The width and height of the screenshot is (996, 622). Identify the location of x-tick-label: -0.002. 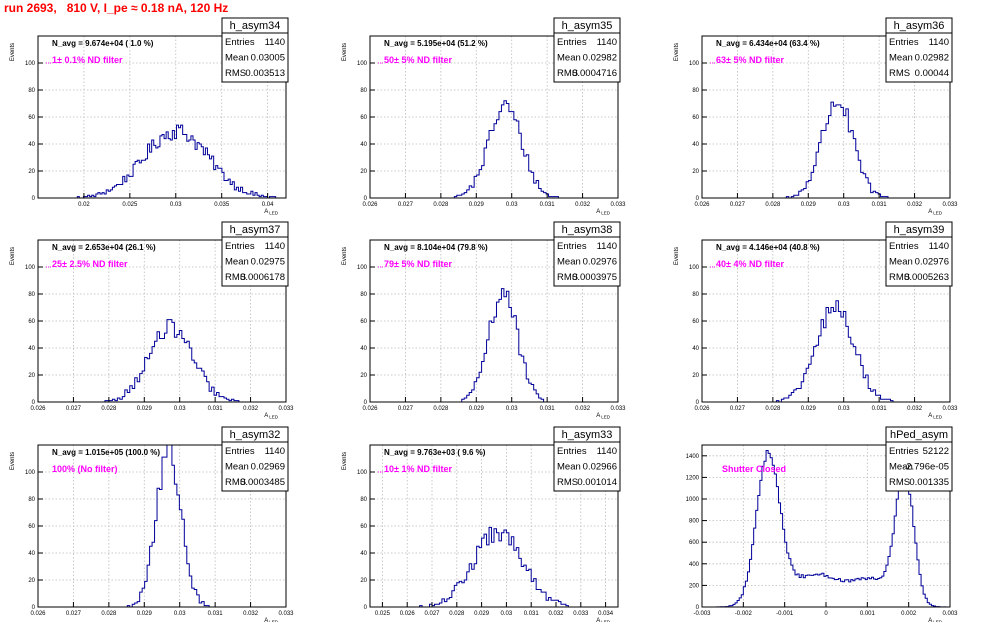
(744, 614).